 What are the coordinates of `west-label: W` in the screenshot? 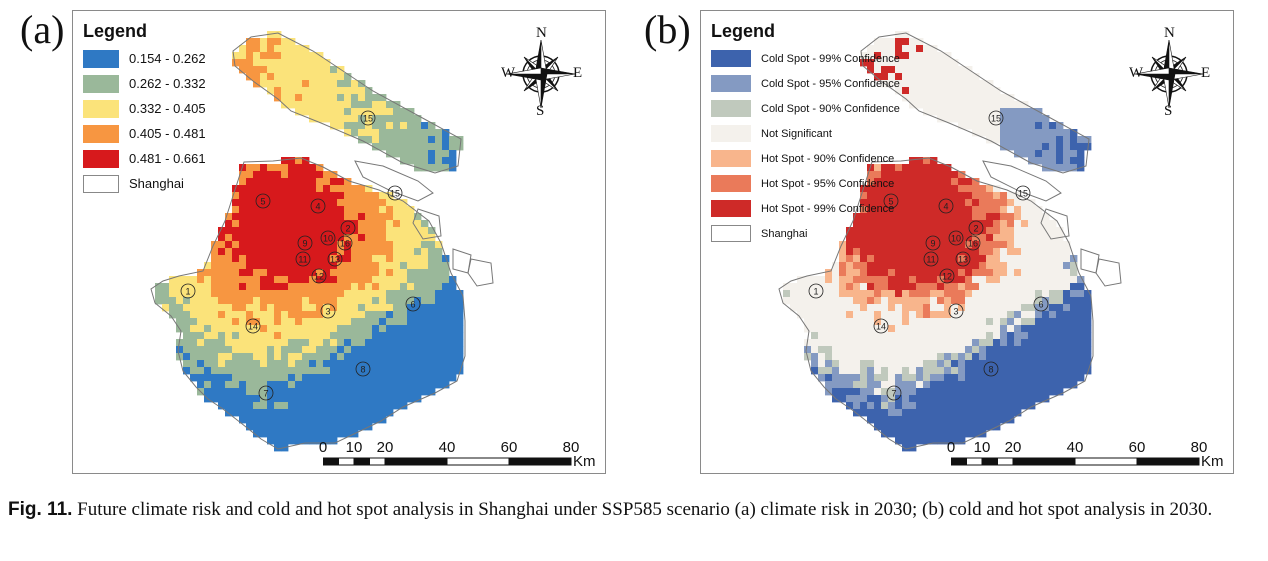 It's located at (1136, 73).